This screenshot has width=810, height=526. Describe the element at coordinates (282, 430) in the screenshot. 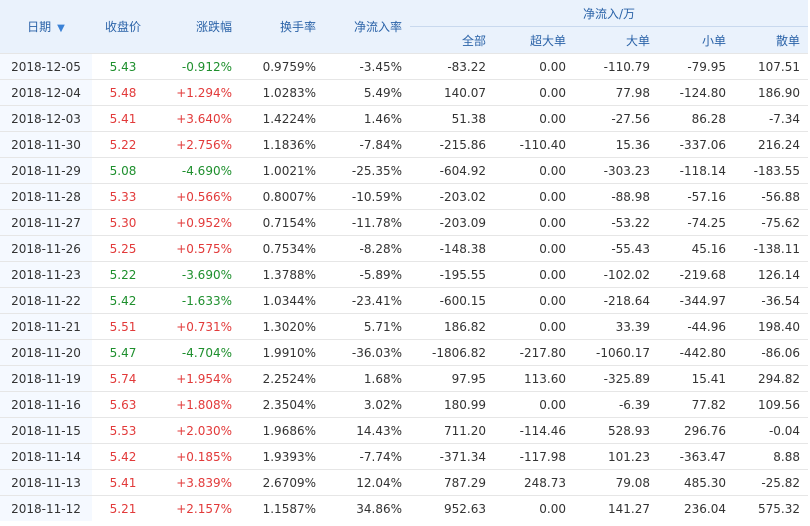

I see `cell-turnover: 1.9686%` at that location.